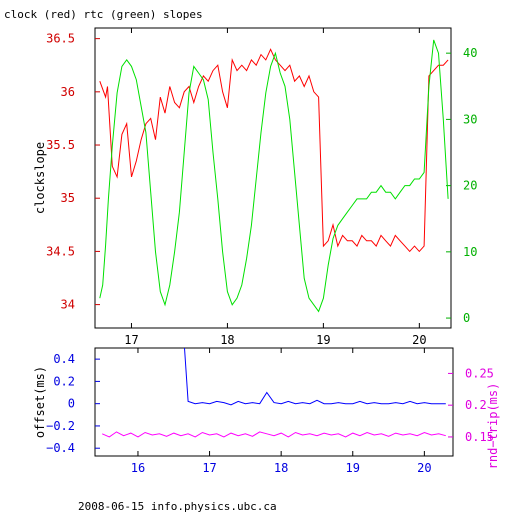 The image size is (512, 512). I want to click on y-tick-label: 36.5, so click(60, 39).